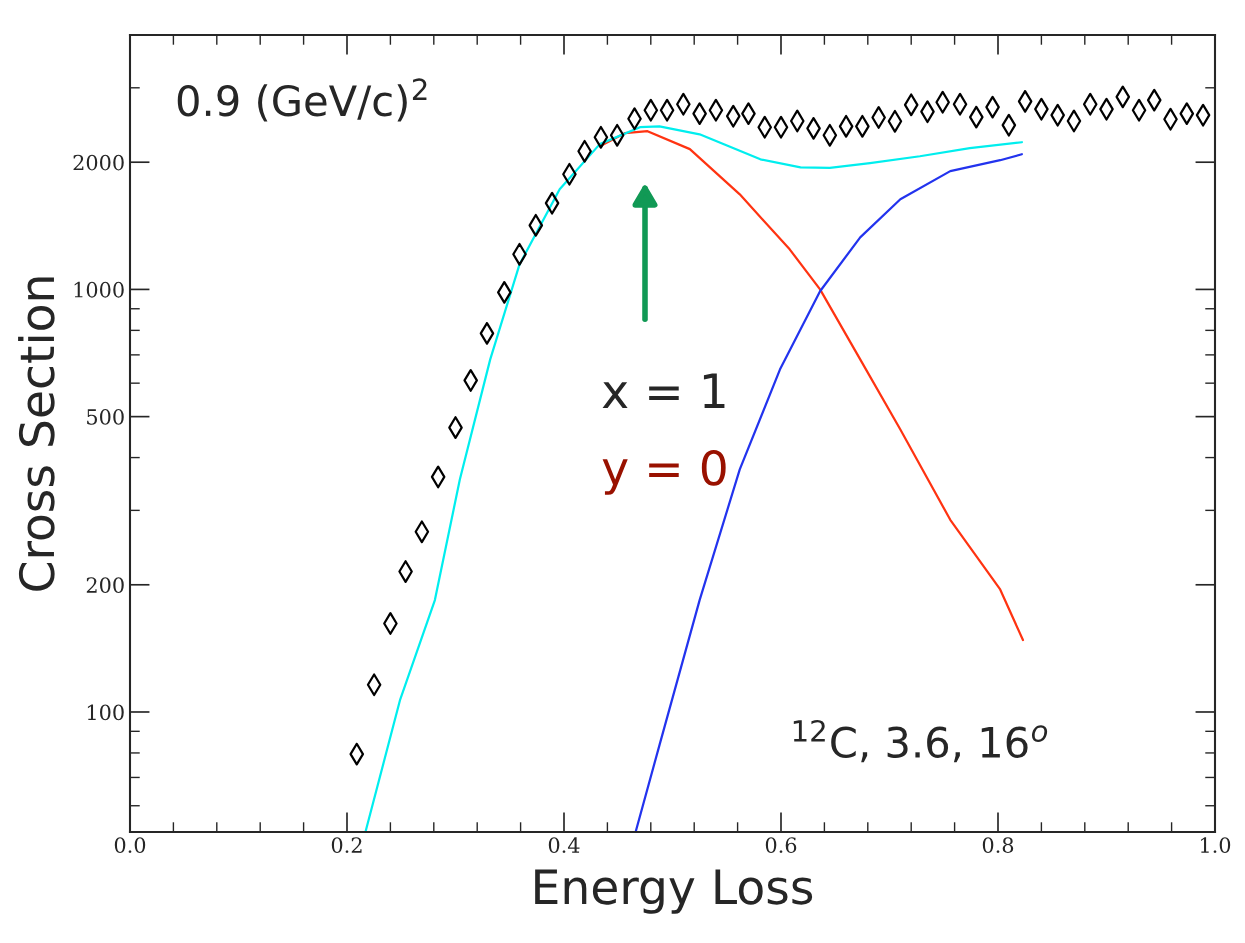 The width and height of the screenshot is (1245, 943). What do you see at coordinates (302, 100) in the screenshot?
I see `annotation: 0.9 (GeV/c)$^{2}$` at bounding box center [302, 100].